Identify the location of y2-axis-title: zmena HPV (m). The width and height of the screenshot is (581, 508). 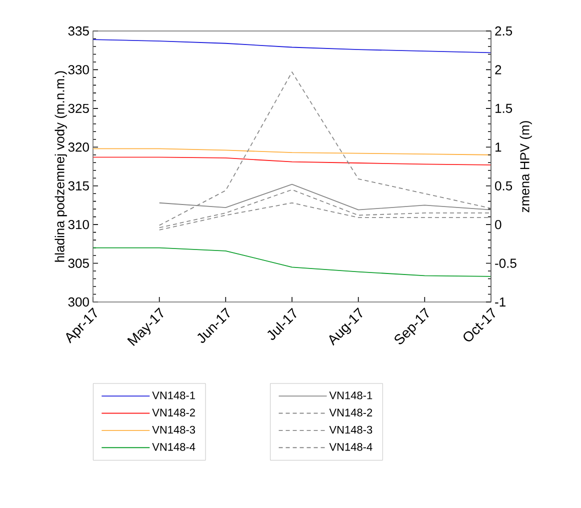
(526, 166).